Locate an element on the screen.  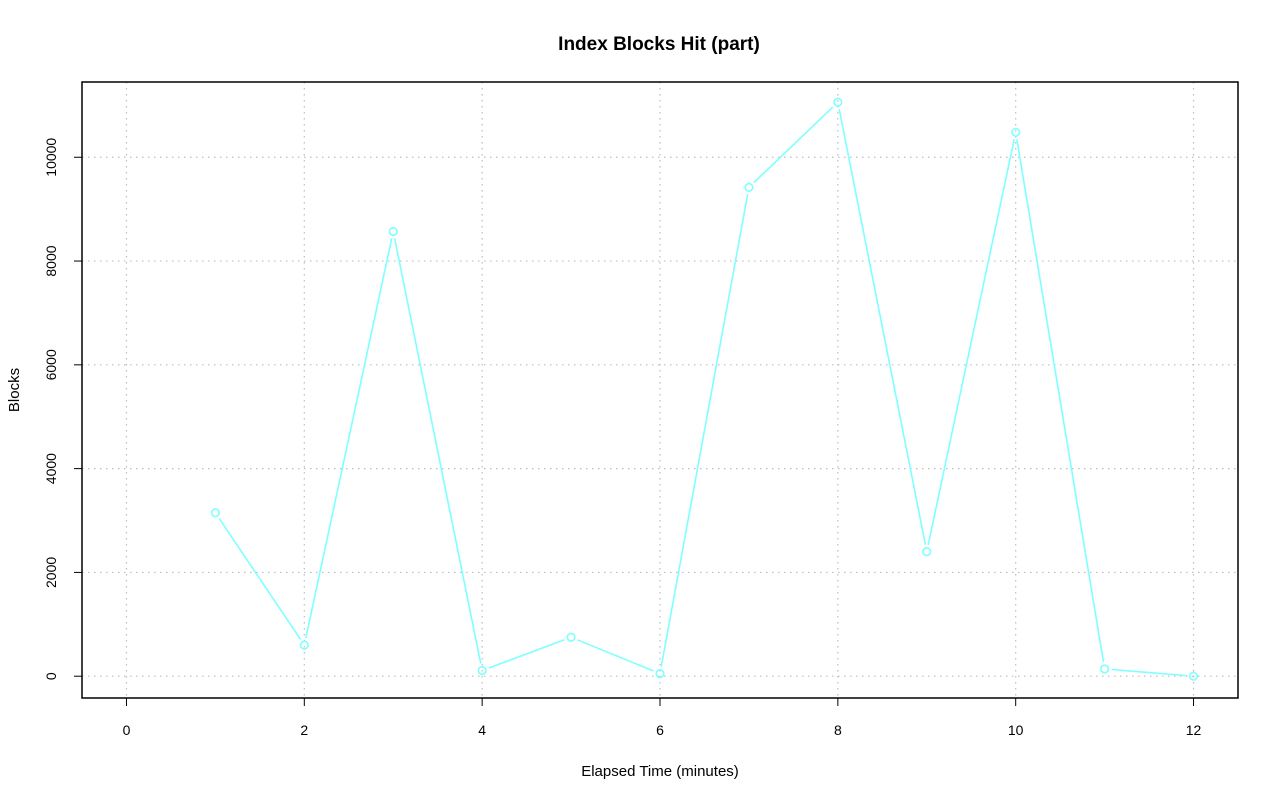
x-tick-label: 2 is located at coordinates (304, 730).